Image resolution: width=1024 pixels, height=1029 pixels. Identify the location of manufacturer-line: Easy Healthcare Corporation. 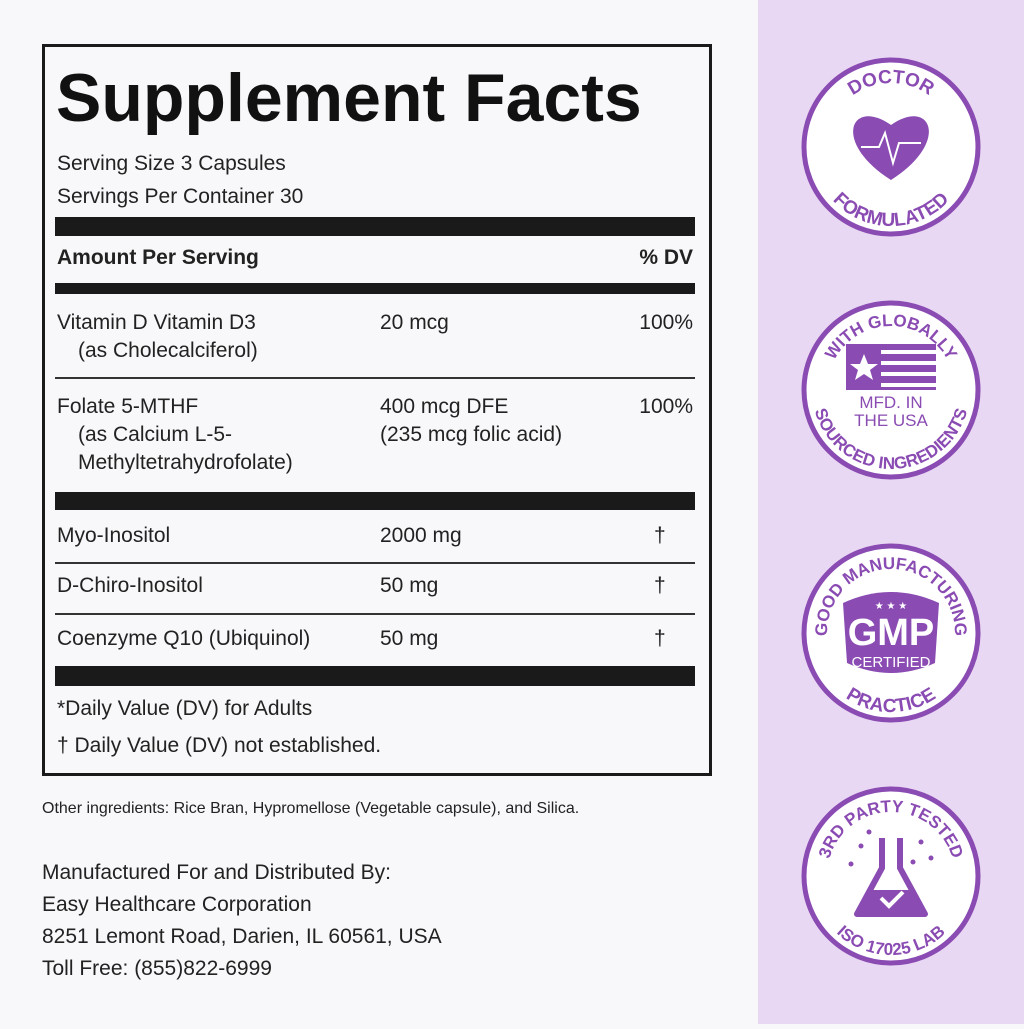
(177, 904).